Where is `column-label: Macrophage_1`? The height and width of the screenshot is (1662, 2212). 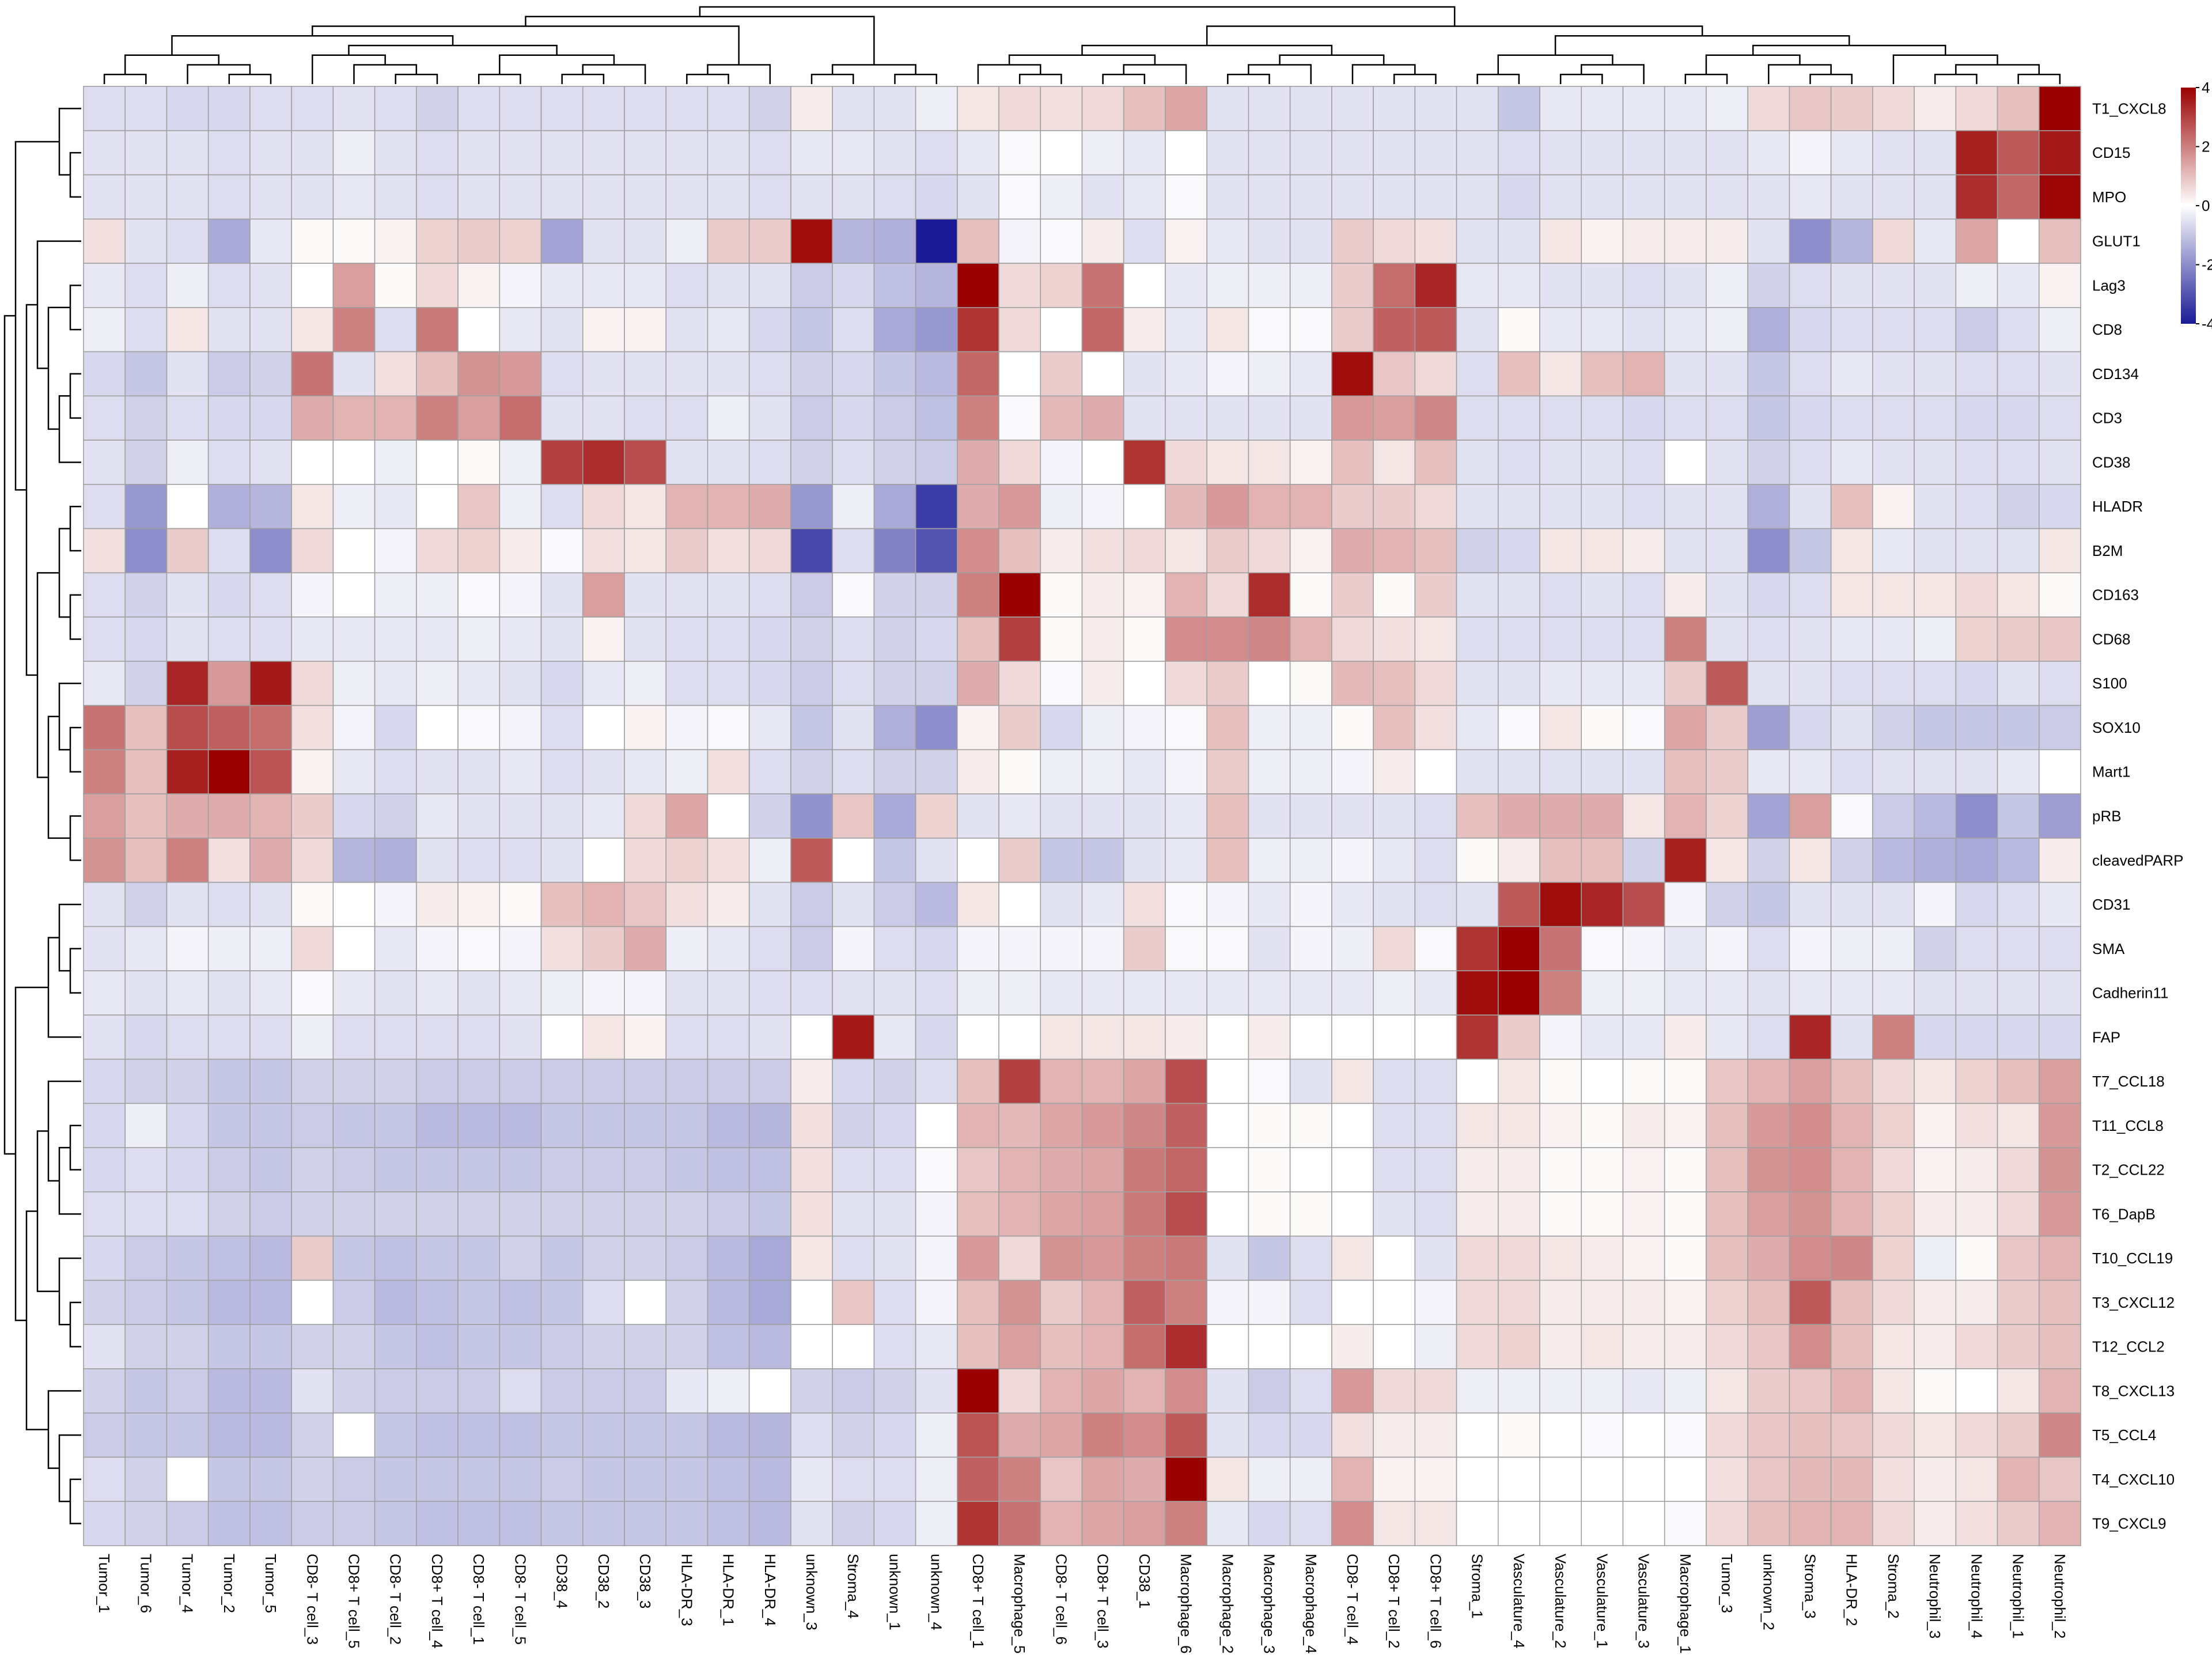
column-label: Macrophage_1 is located at coordinates (1685, 1603).